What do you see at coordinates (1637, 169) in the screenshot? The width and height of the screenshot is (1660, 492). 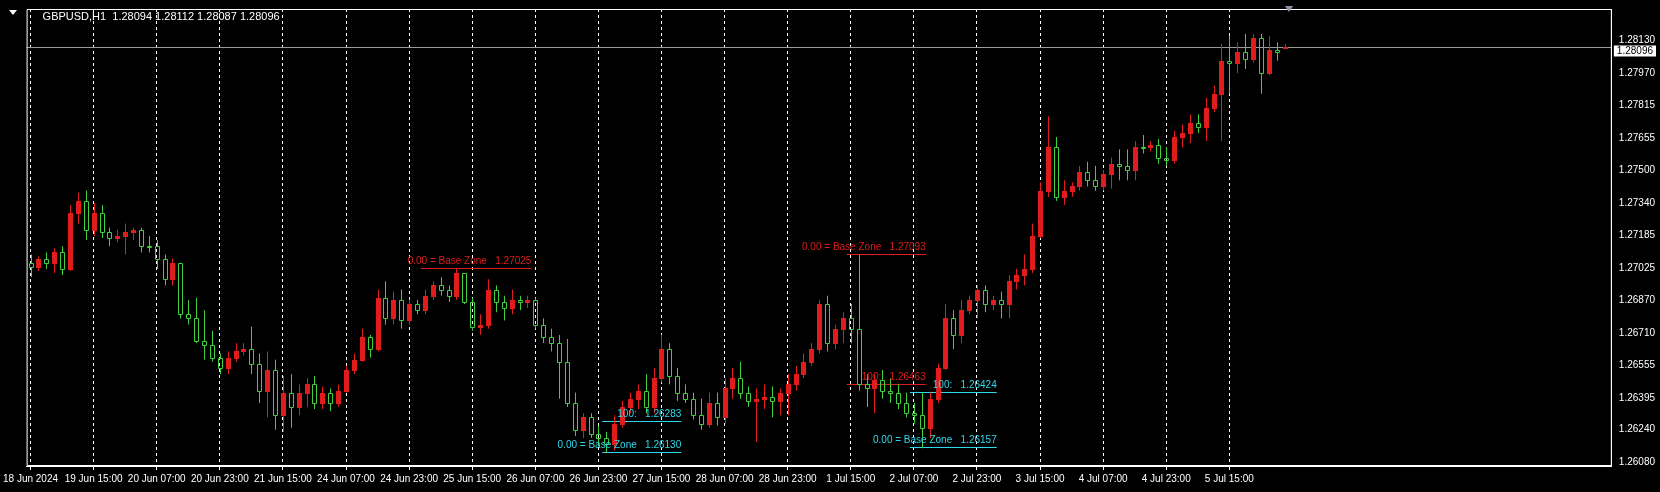 I see `y-tick-label: 1.27500` at bounding box center [1637, 169].